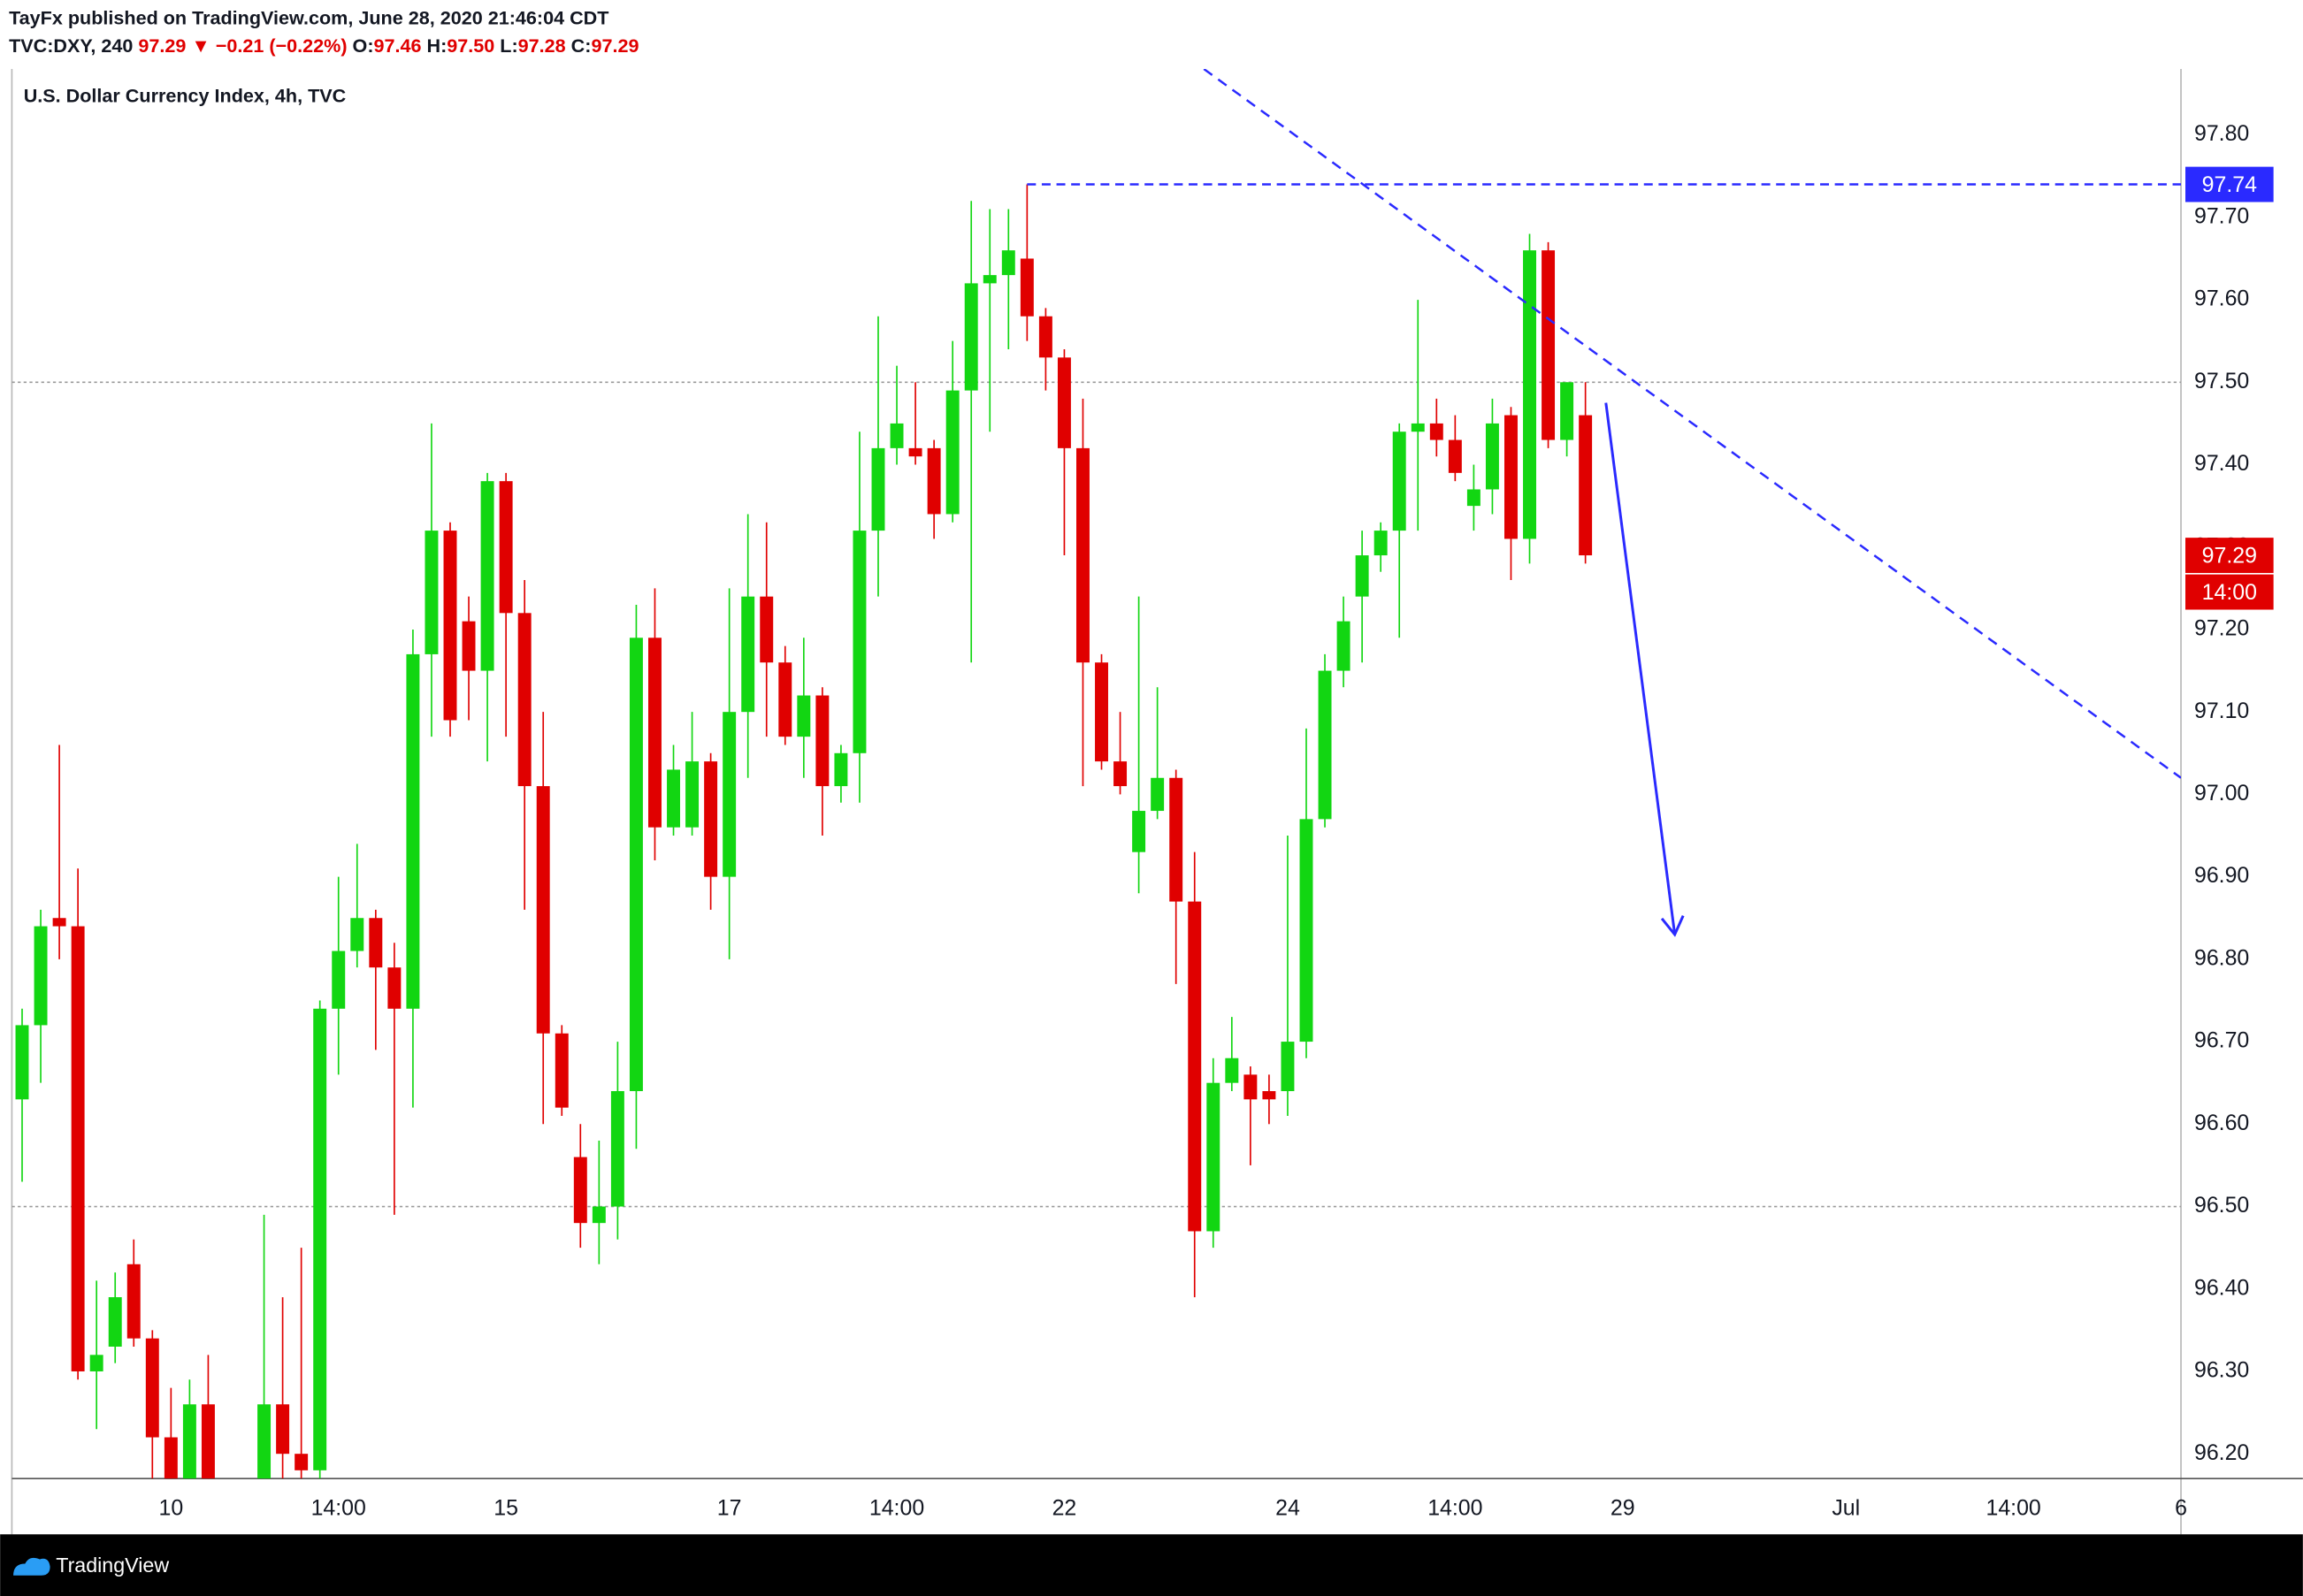  What do you see at coordinates (171, 1508) in the screenshot?
I see `x-tick-label: 10` at bounding box center [171, 1508].